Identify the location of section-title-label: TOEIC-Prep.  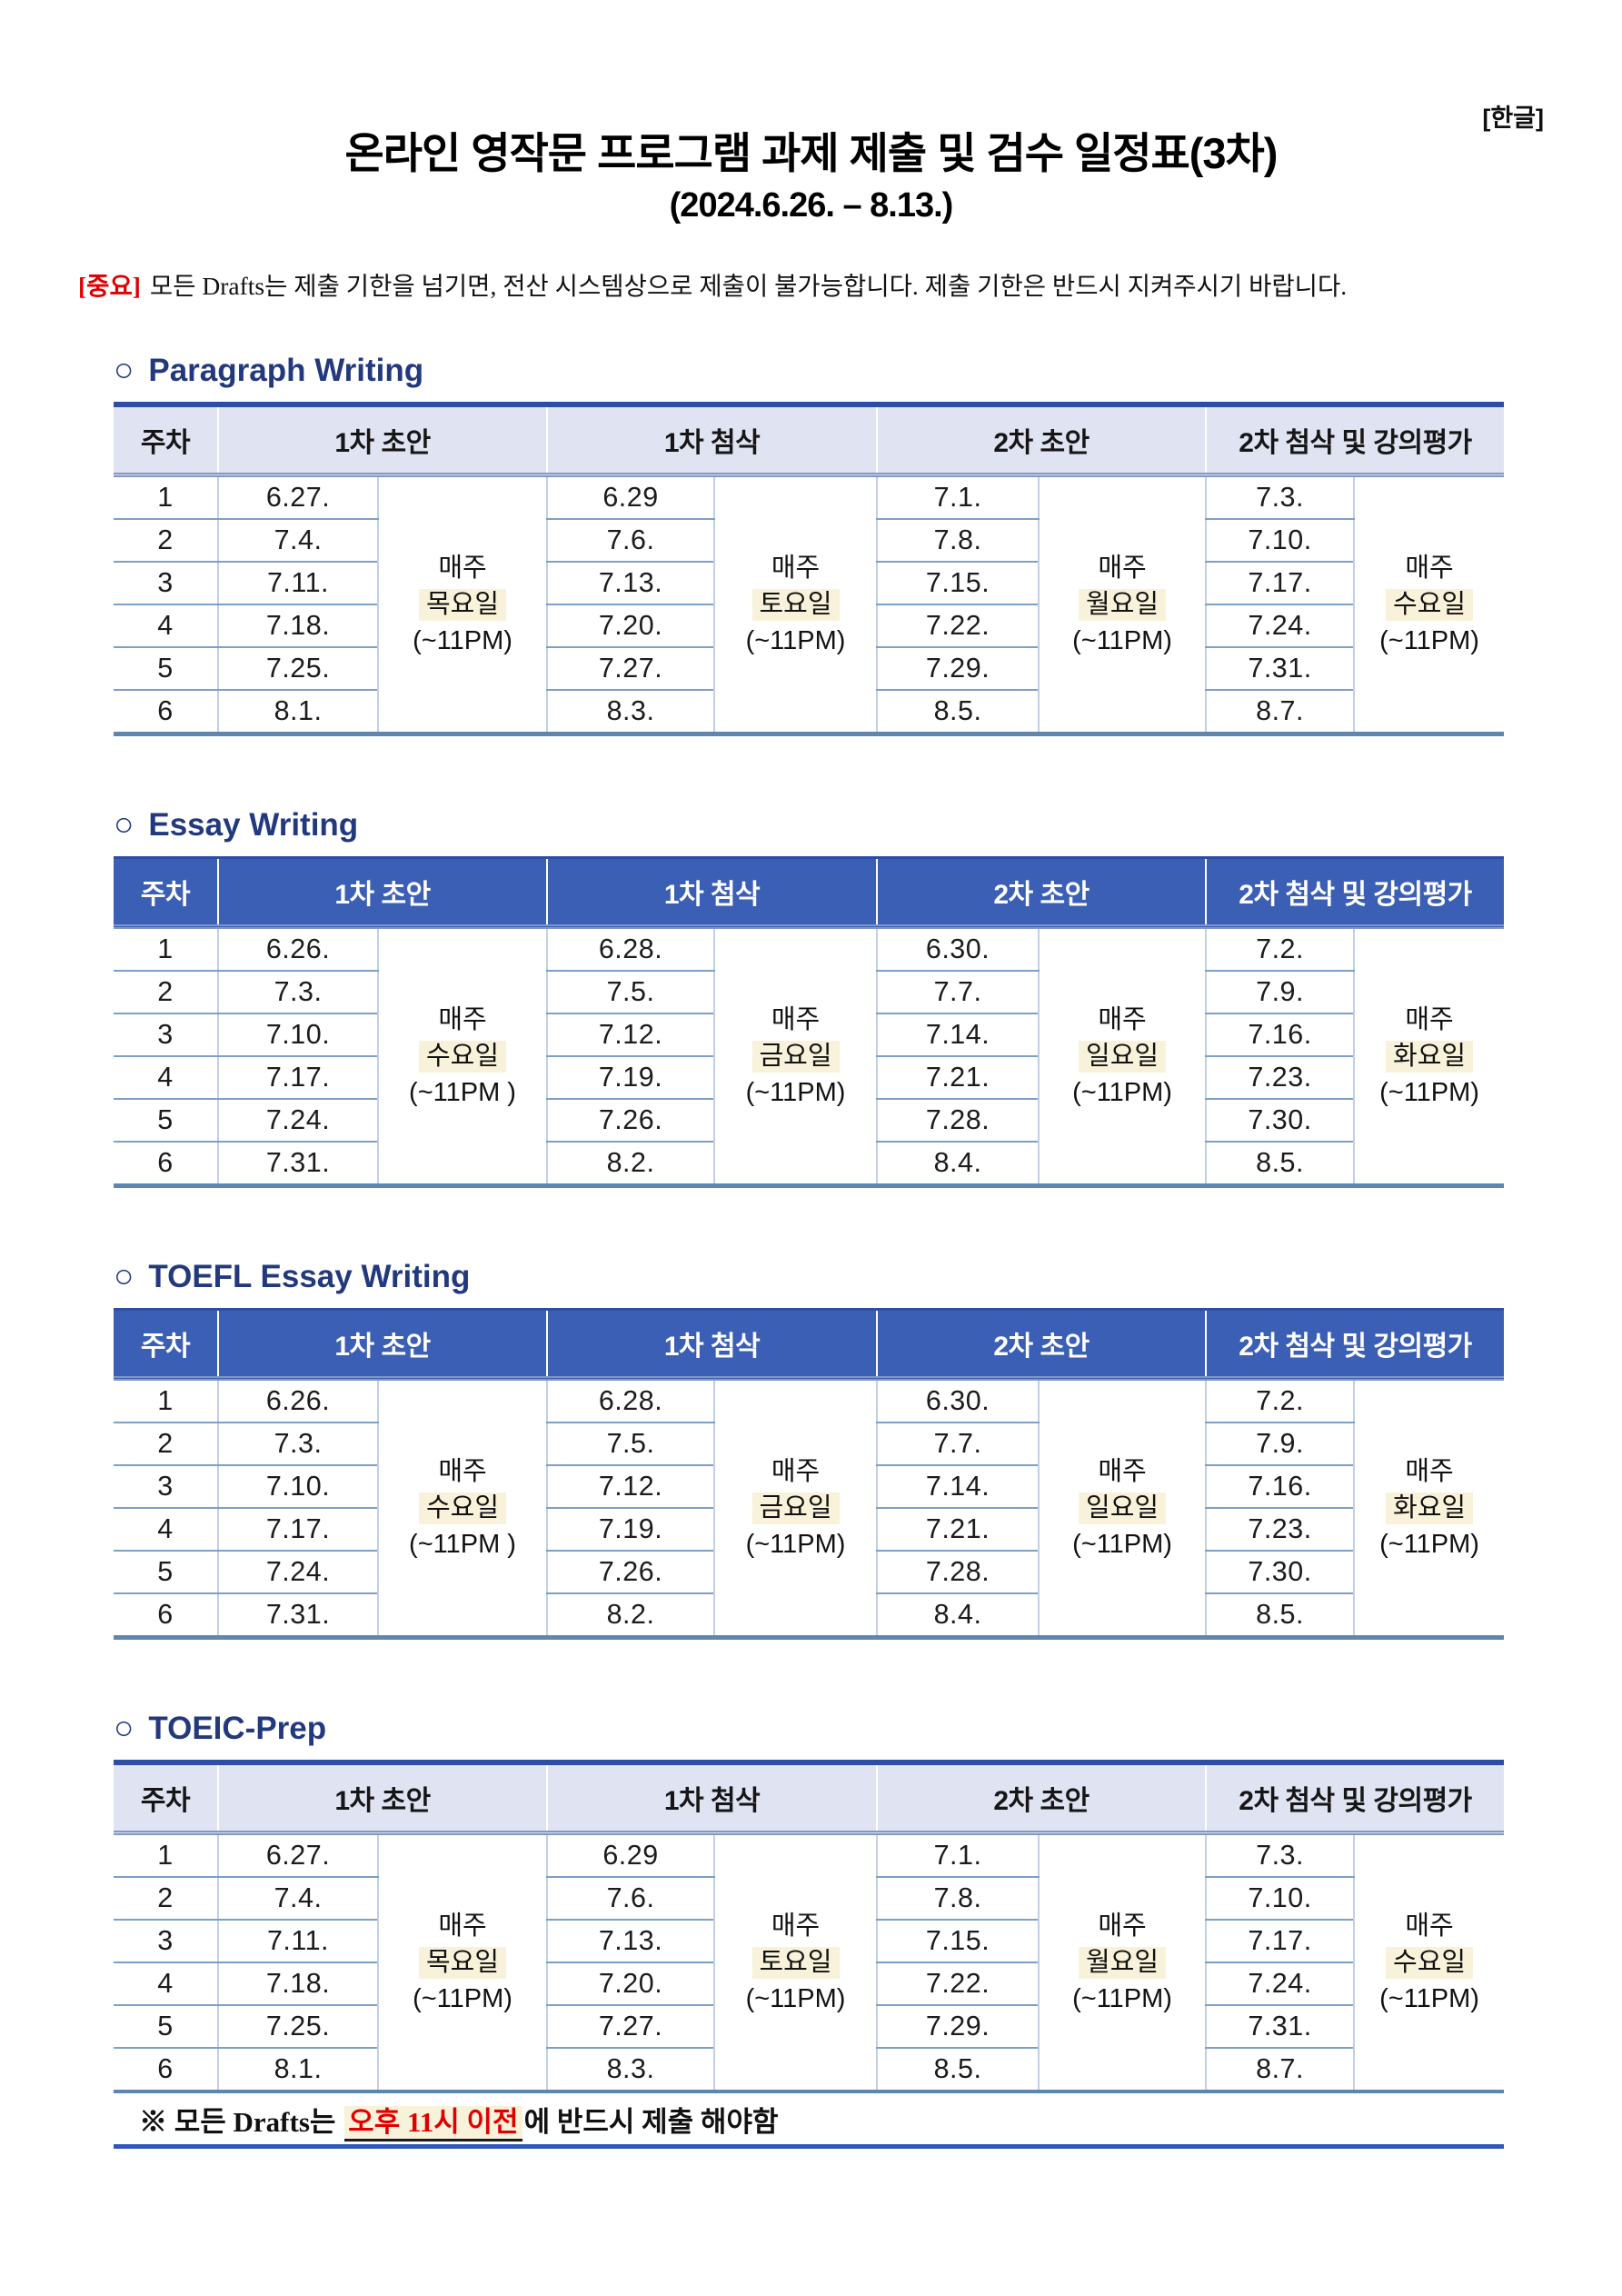
(237, 1728).